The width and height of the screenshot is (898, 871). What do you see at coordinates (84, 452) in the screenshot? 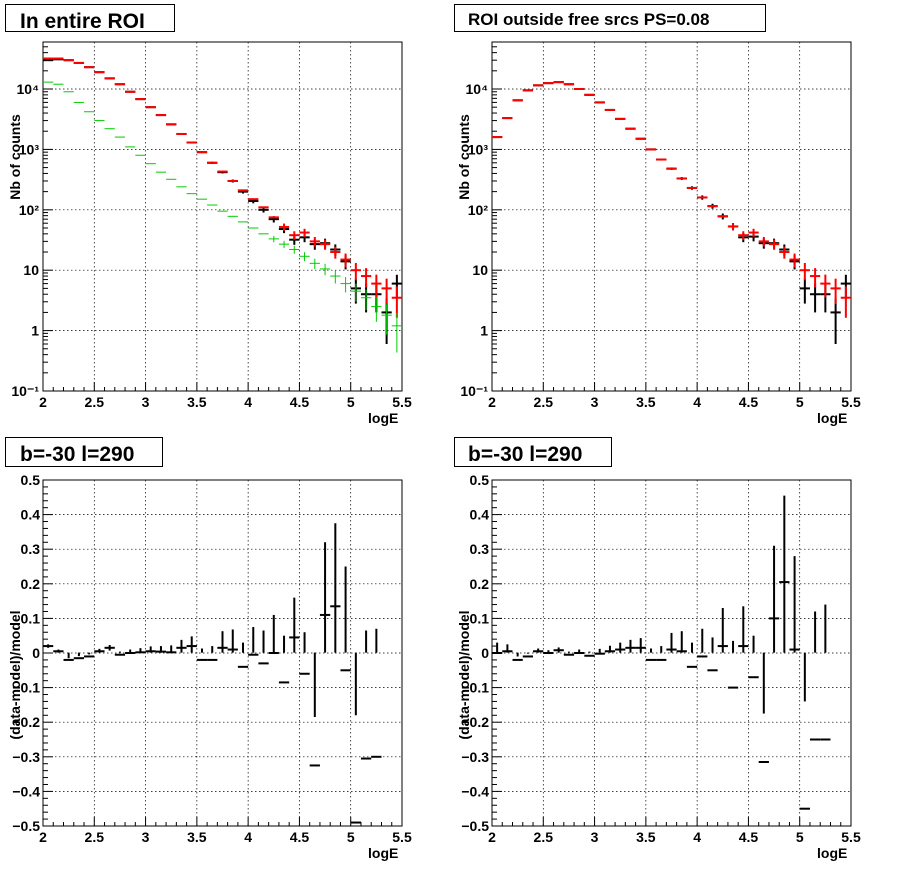
I see `panel-title-residual-left: b=-30 l=290` at bounding box center [84, 452].